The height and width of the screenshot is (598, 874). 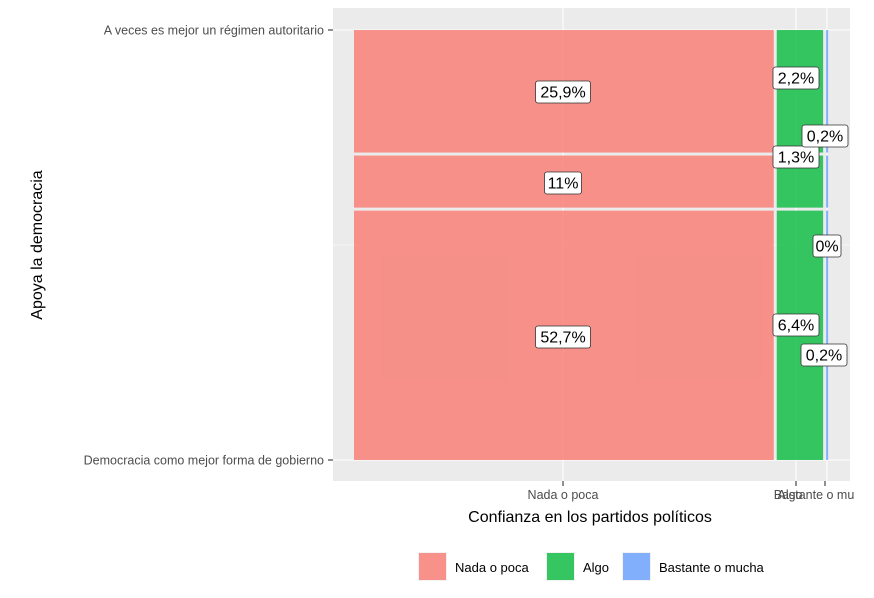 I want to click on cell-label-algo-0: 2,2%, so click(x=796, y=78).